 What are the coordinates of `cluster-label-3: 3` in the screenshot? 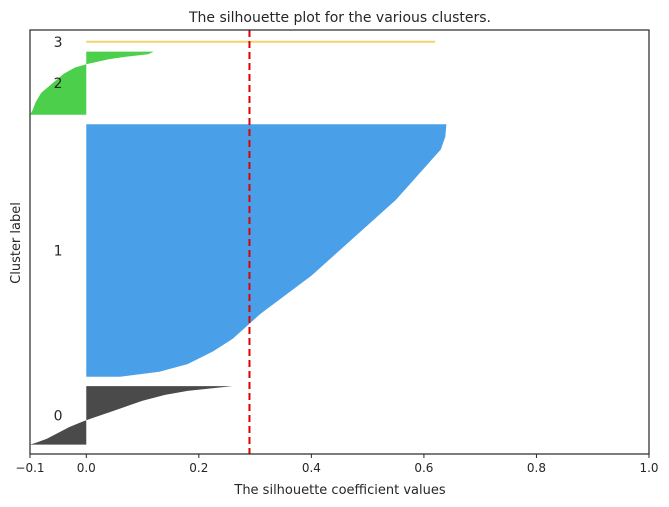 It's located at (58, 43).